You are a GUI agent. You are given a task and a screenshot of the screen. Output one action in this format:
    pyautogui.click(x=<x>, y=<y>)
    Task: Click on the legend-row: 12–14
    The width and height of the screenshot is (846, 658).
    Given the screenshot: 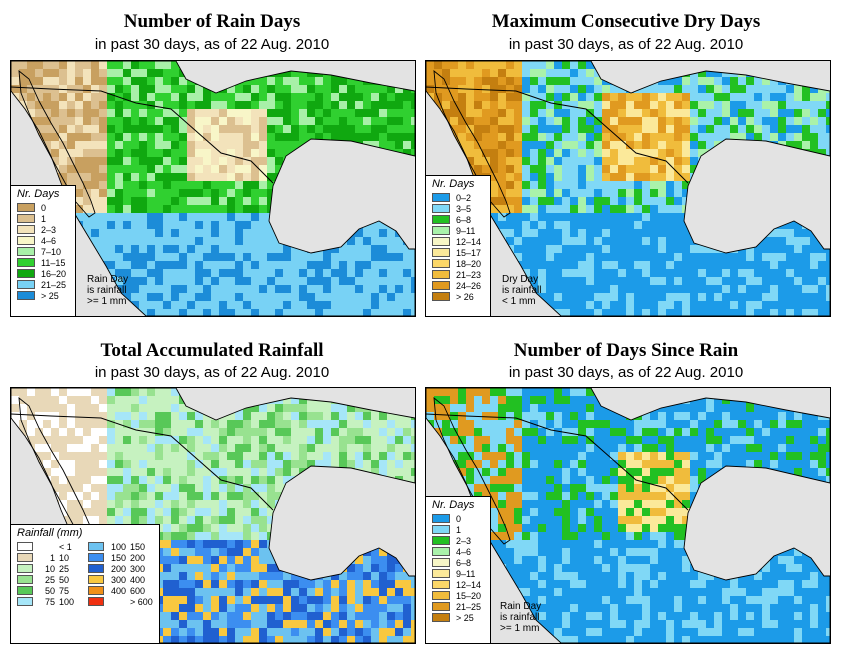 What is the action you would take?
    pyautogui.click(x=458, y=584)
    